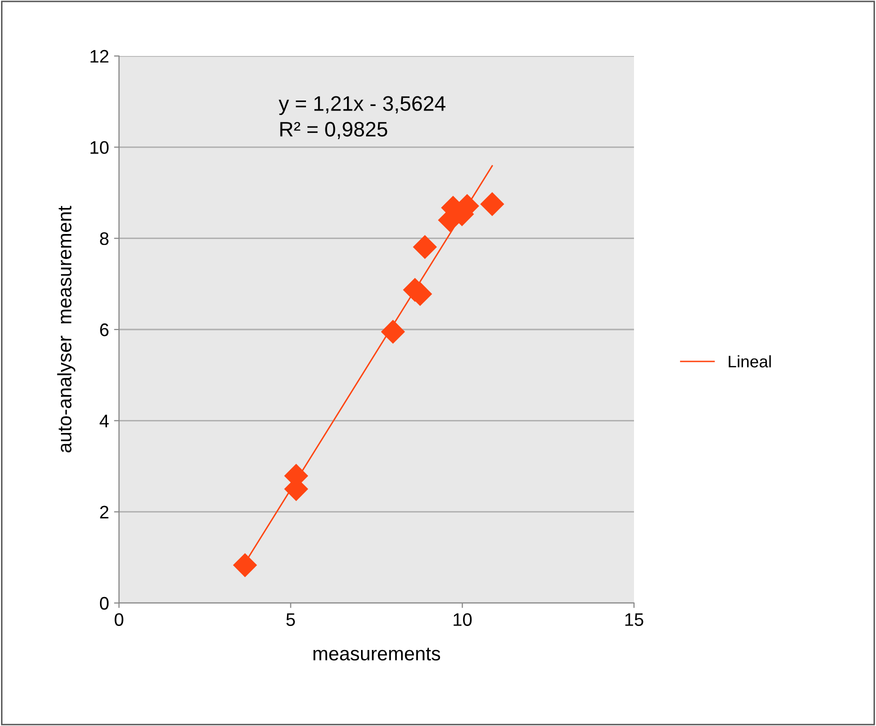 This screenshot has height=726, width=876. Describe the element at coordinates (99, 56) in the screenshot. I see `y-tick-label: 12` at that location.